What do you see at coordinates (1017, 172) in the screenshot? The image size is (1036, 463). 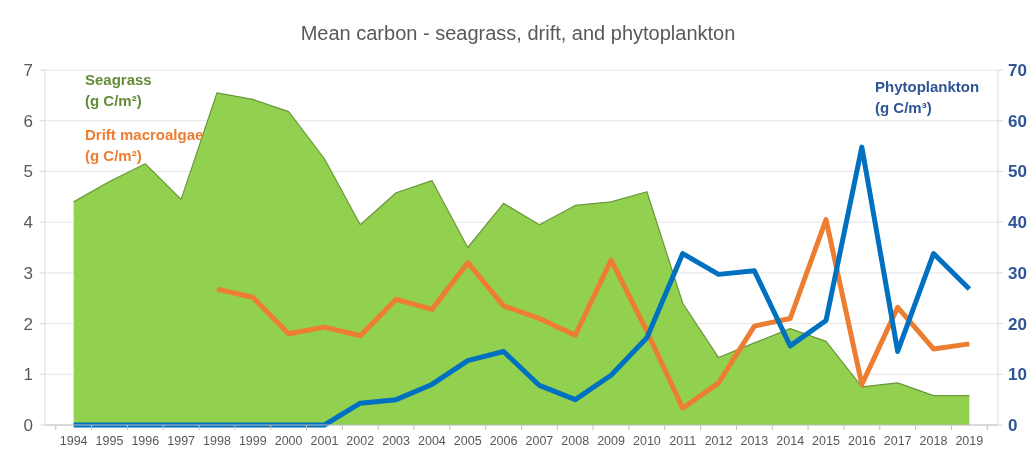 I see `y2-tick-label: 50` at bounding box center [1017, 172].